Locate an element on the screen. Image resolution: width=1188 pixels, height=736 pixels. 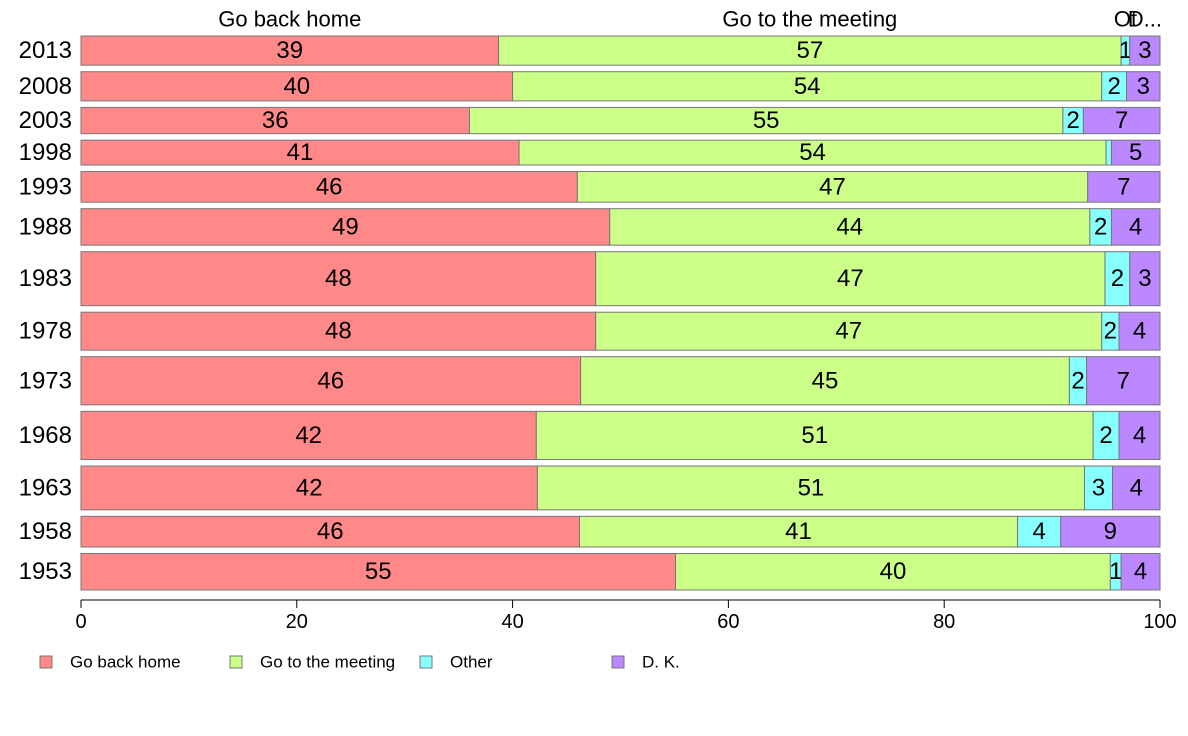
bar-segment-1978-go-back-home is located at coordinates (338, 331).